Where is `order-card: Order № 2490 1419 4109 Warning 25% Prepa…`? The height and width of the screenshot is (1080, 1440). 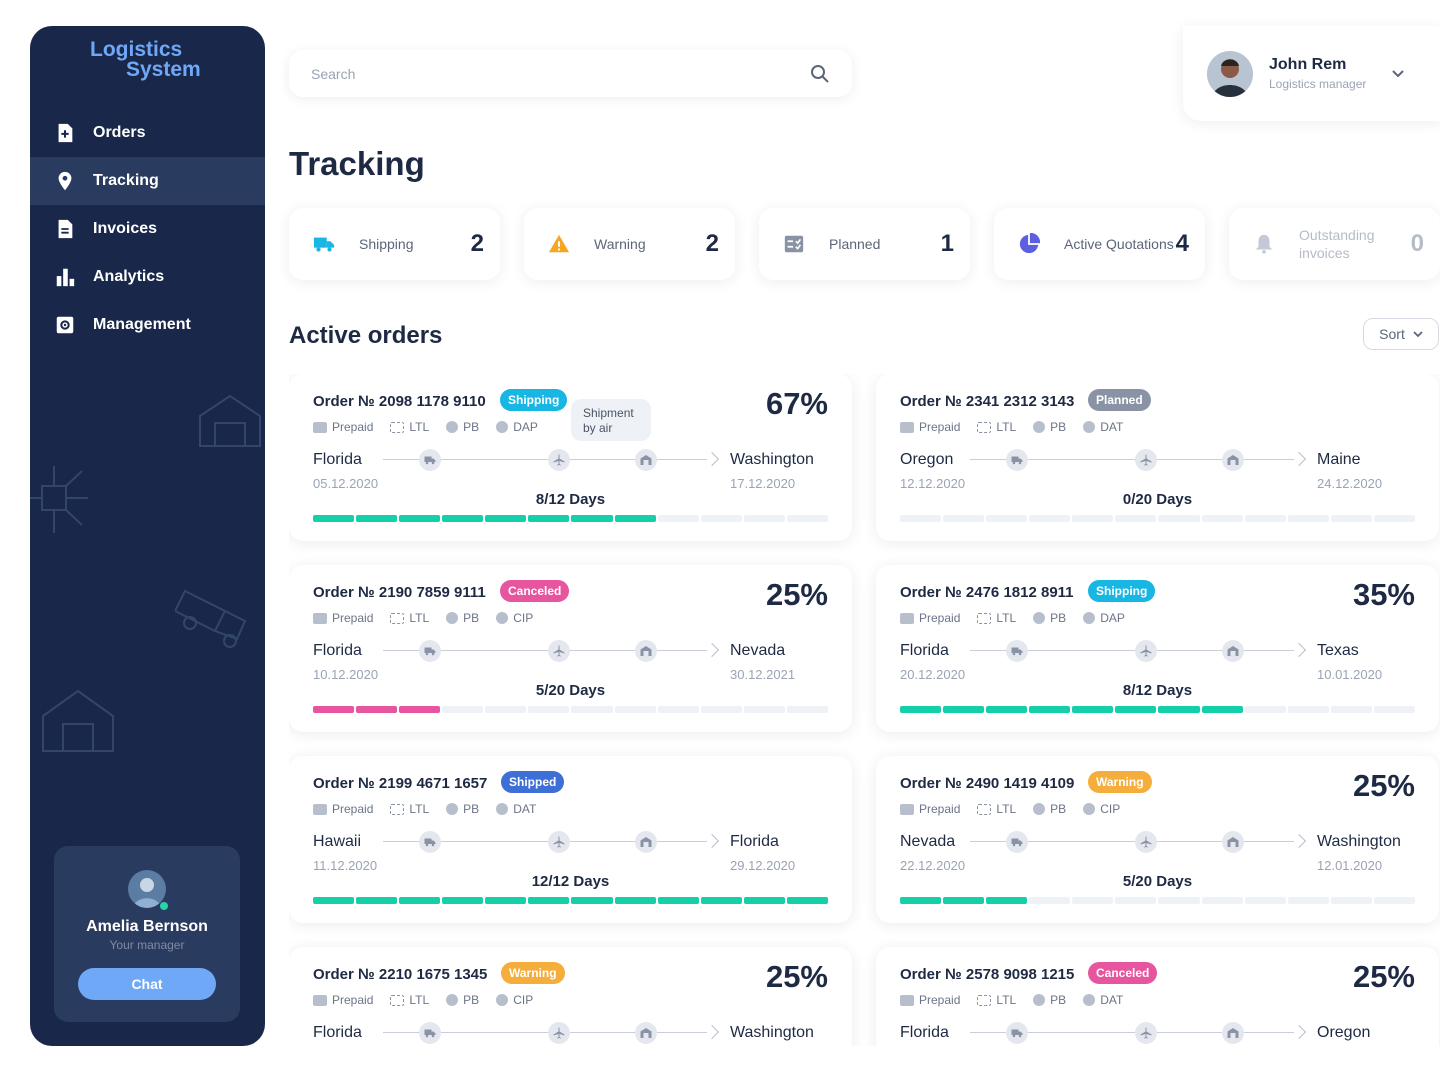 order-card: Order № 2490 1419 4109 Warning 25% Prepa… is located at coordinates (1157, 839).